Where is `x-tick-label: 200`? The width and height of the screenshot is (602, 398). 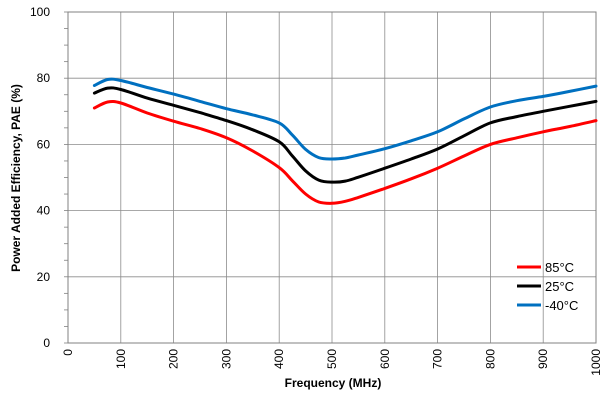
x-tick-label: 200 is located at coordinates (174, 359).